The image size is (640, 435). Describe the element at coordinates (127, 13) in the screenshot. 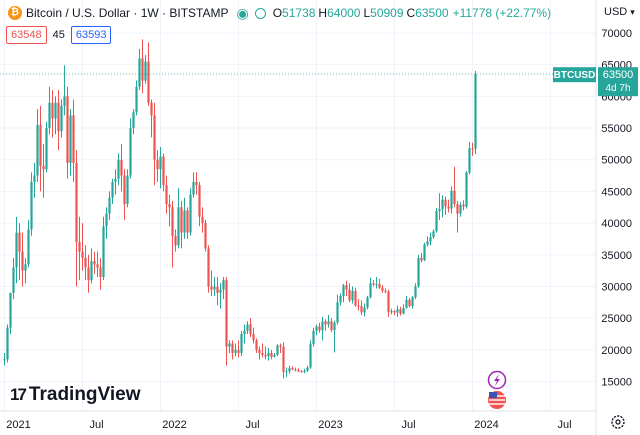

I see `symbol-title: Bitcoin / U.S. Dollar · 1W · BITSTAMP` at that location.